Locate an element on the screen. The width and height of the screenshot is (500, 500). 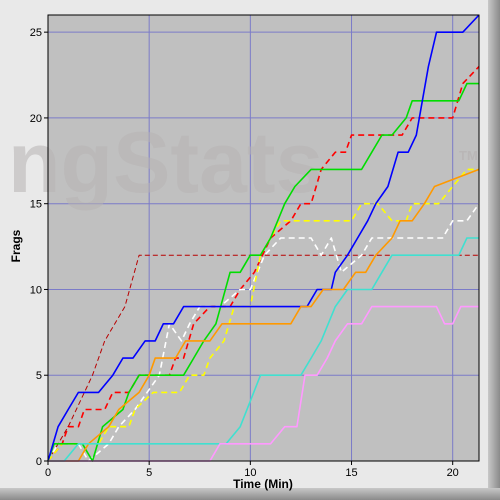
x-tick-label: 10 is located at coordinates (250, 473).